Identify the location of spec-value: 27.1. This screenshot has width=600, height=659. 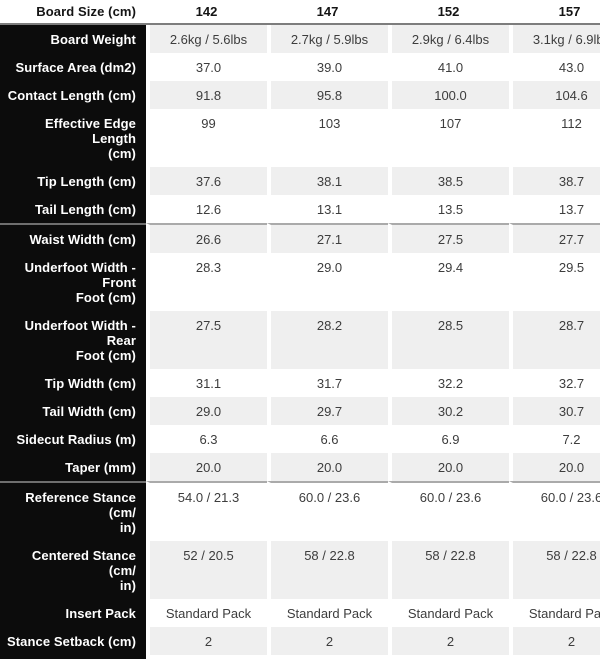
(327, 238).